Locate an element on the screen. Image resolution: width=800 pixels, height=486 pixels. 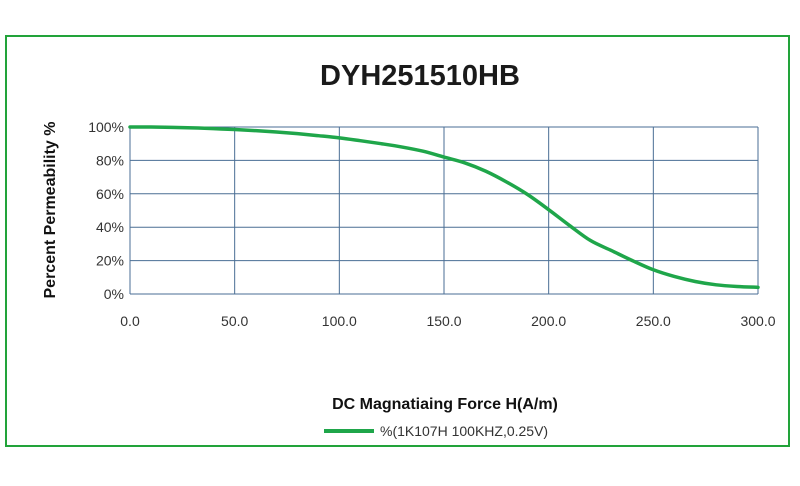
x-tick-label: 200.0 is located at coordinates (548, 321).